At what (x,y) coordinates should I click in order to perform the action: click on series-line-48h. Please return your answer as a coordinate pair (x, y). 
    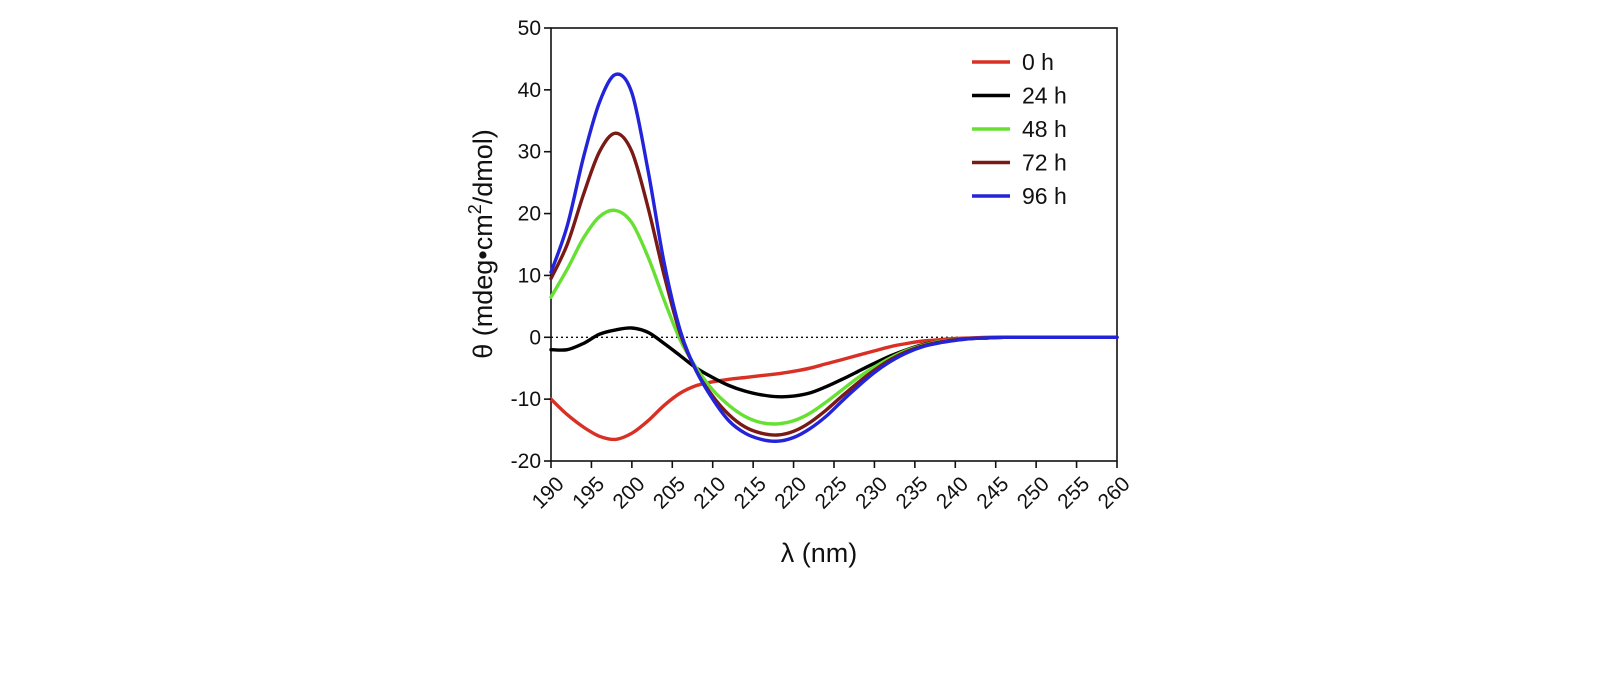
    Looking at the image, I should click on (834, 317).